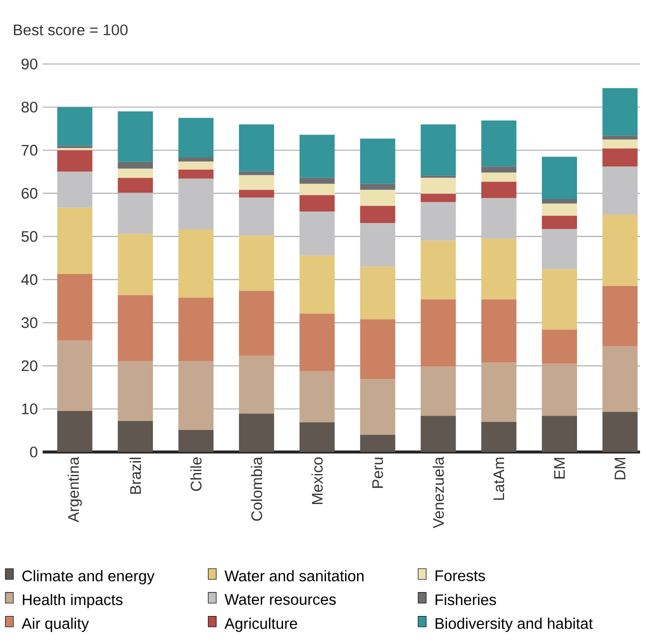 This screenshot has width=646, height=643. What do you see at coordinates (460, 576) in the screenshot?
I see `legend-label: Forests` at bounding box center [460, 576].